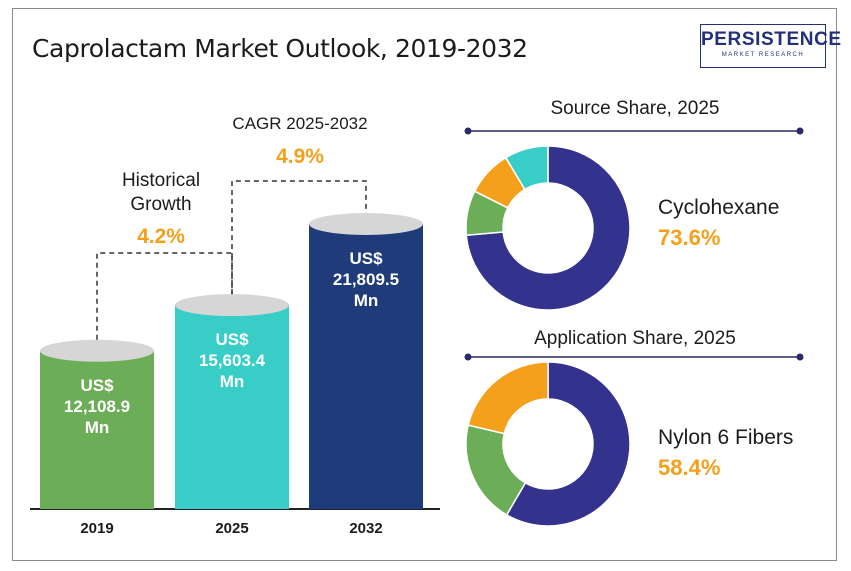  I want to click on application-share-rule-dot-right, so click(800, 357).